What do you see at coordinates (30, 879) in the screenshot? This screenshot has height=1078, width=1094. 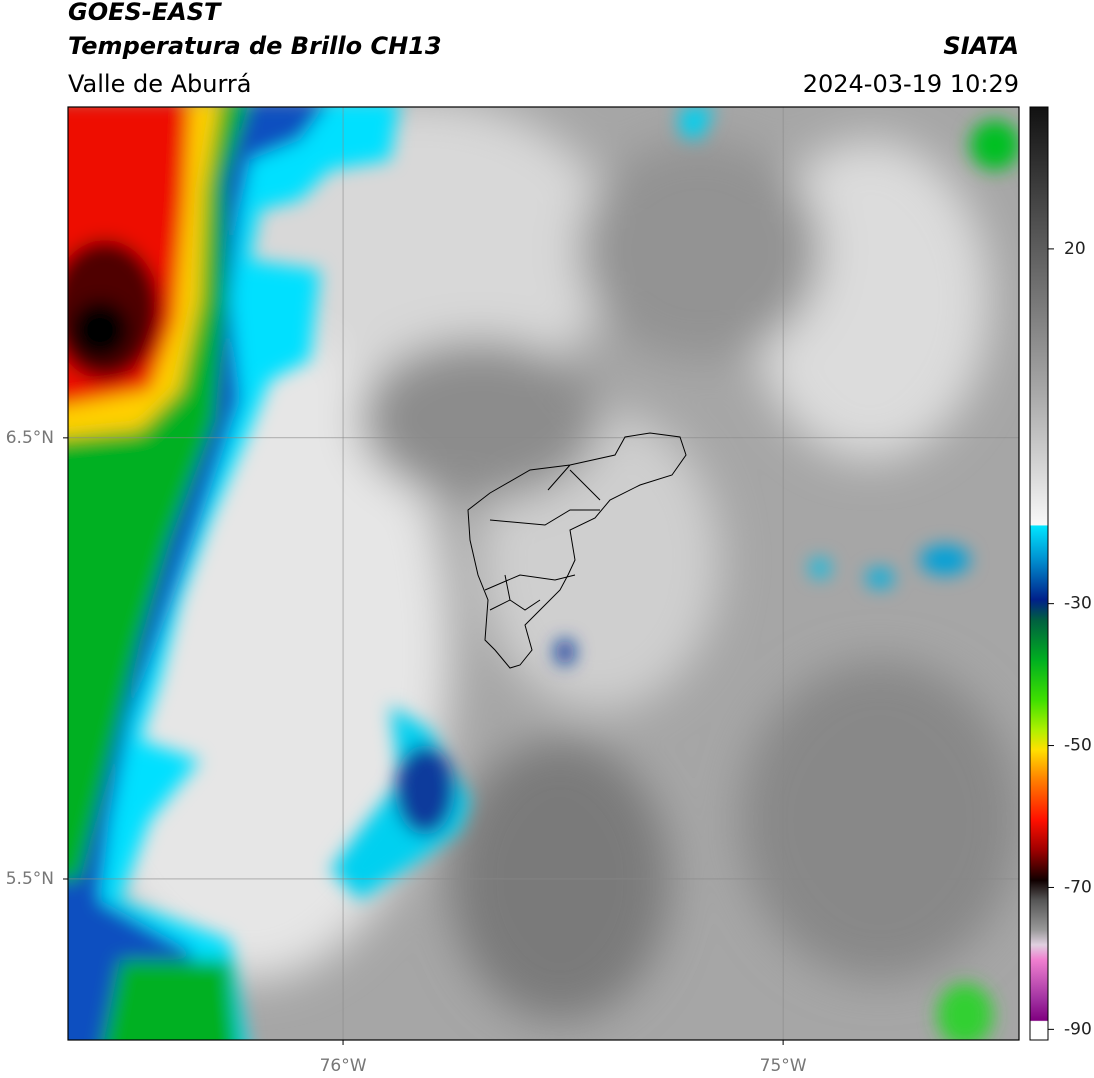 I see `lat-label: 5.5°N` at bounding box center [30, 879].